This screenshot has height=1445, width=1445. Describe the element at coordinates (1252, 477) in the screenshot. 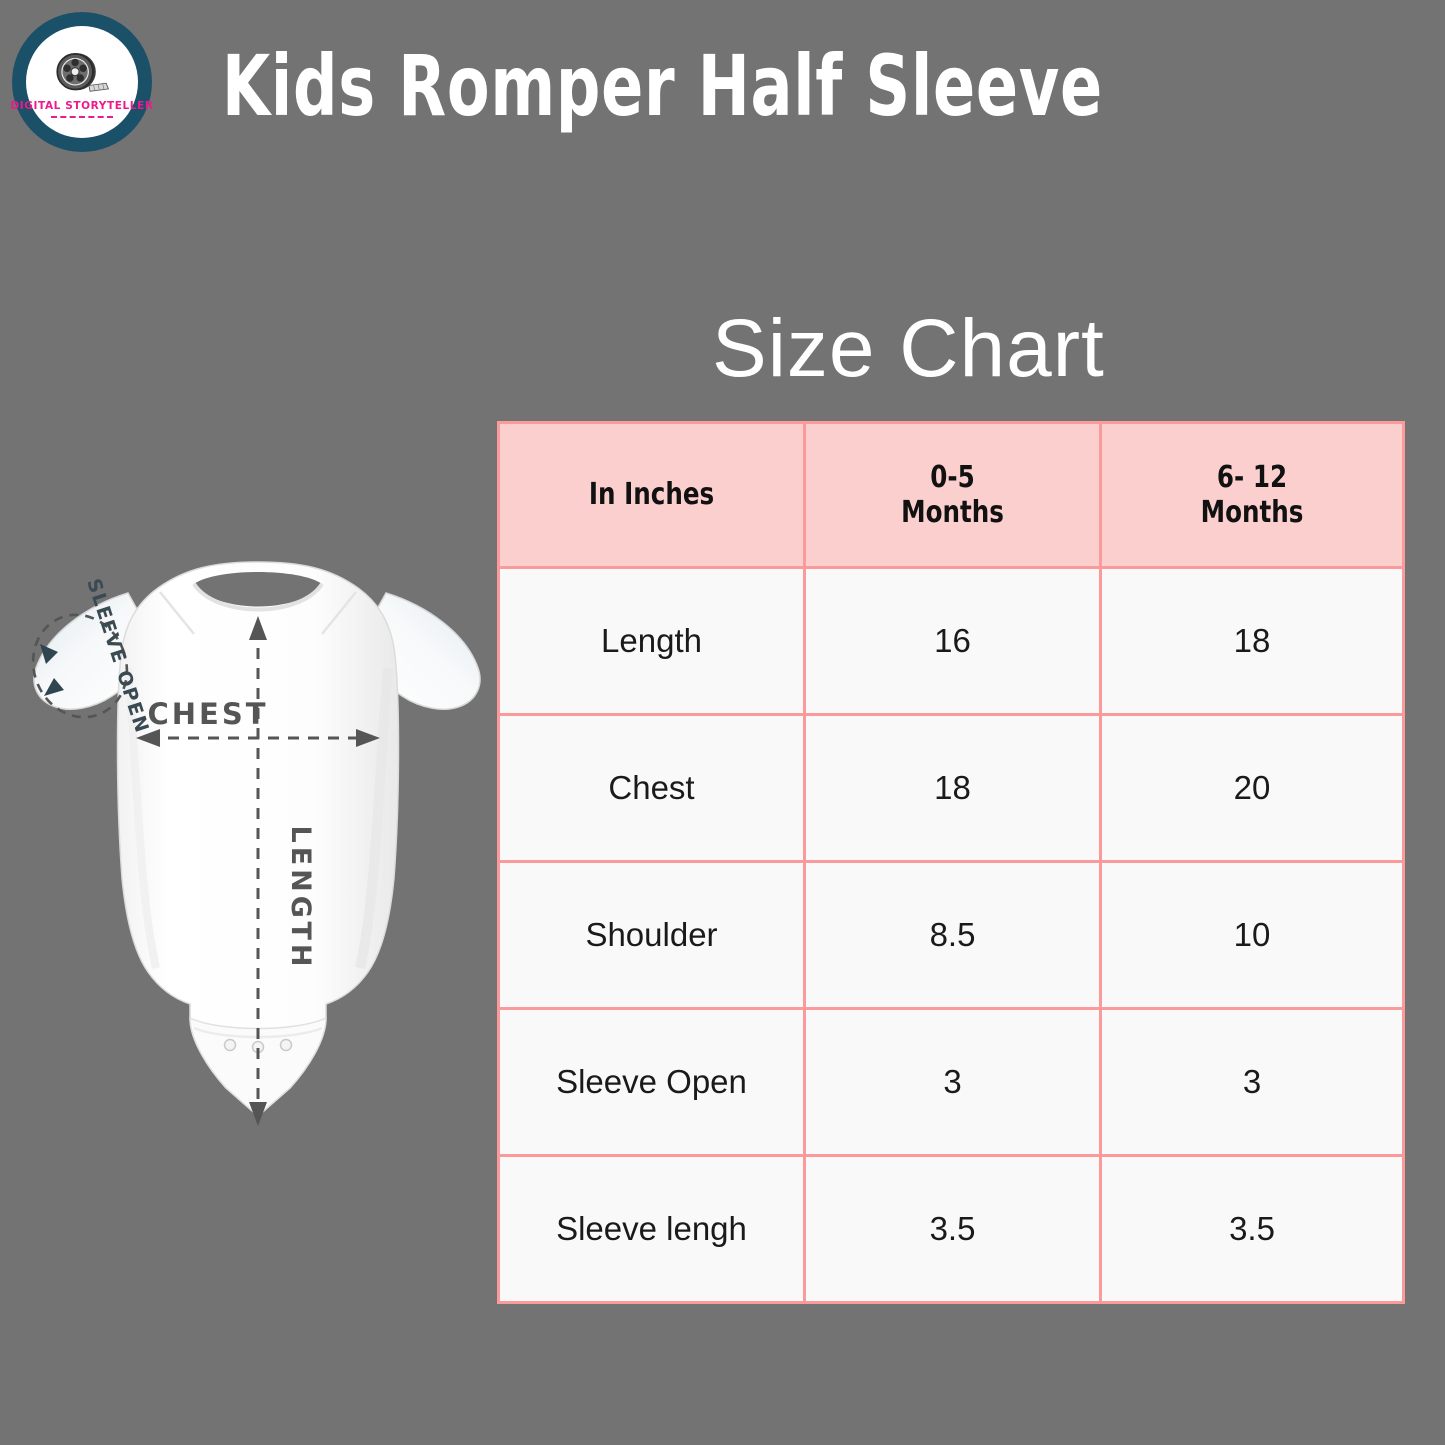

I see `header-size-2-line1: 6- 12` at that location.